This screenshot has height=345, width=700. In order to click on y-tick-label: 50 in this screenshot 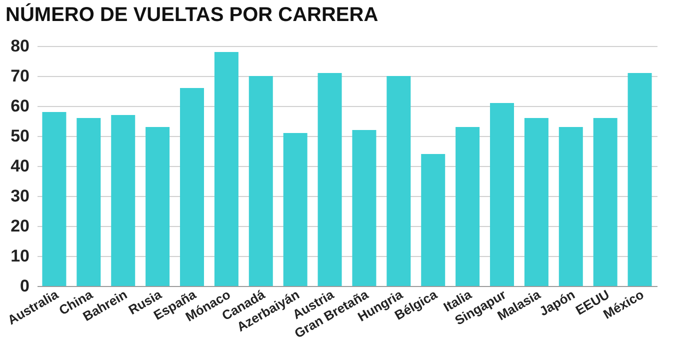, I will do `click(20, 136)`.